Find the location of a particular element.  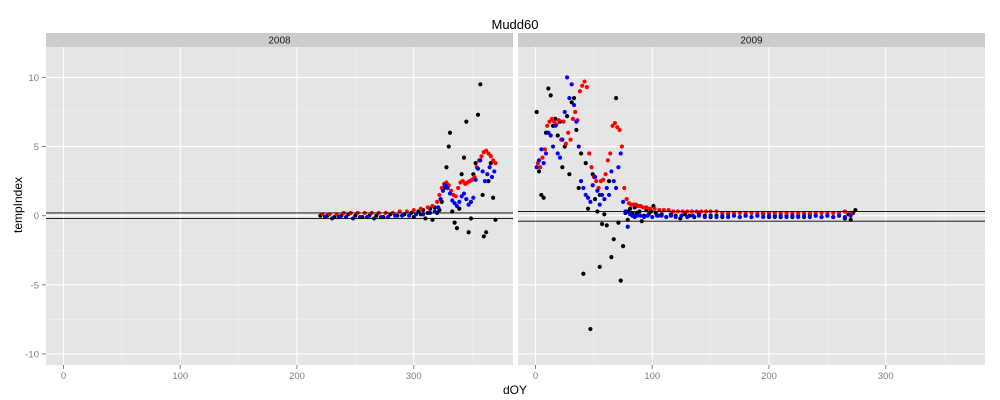

y-tick-label: -5 is located at coordinates (35, 285).